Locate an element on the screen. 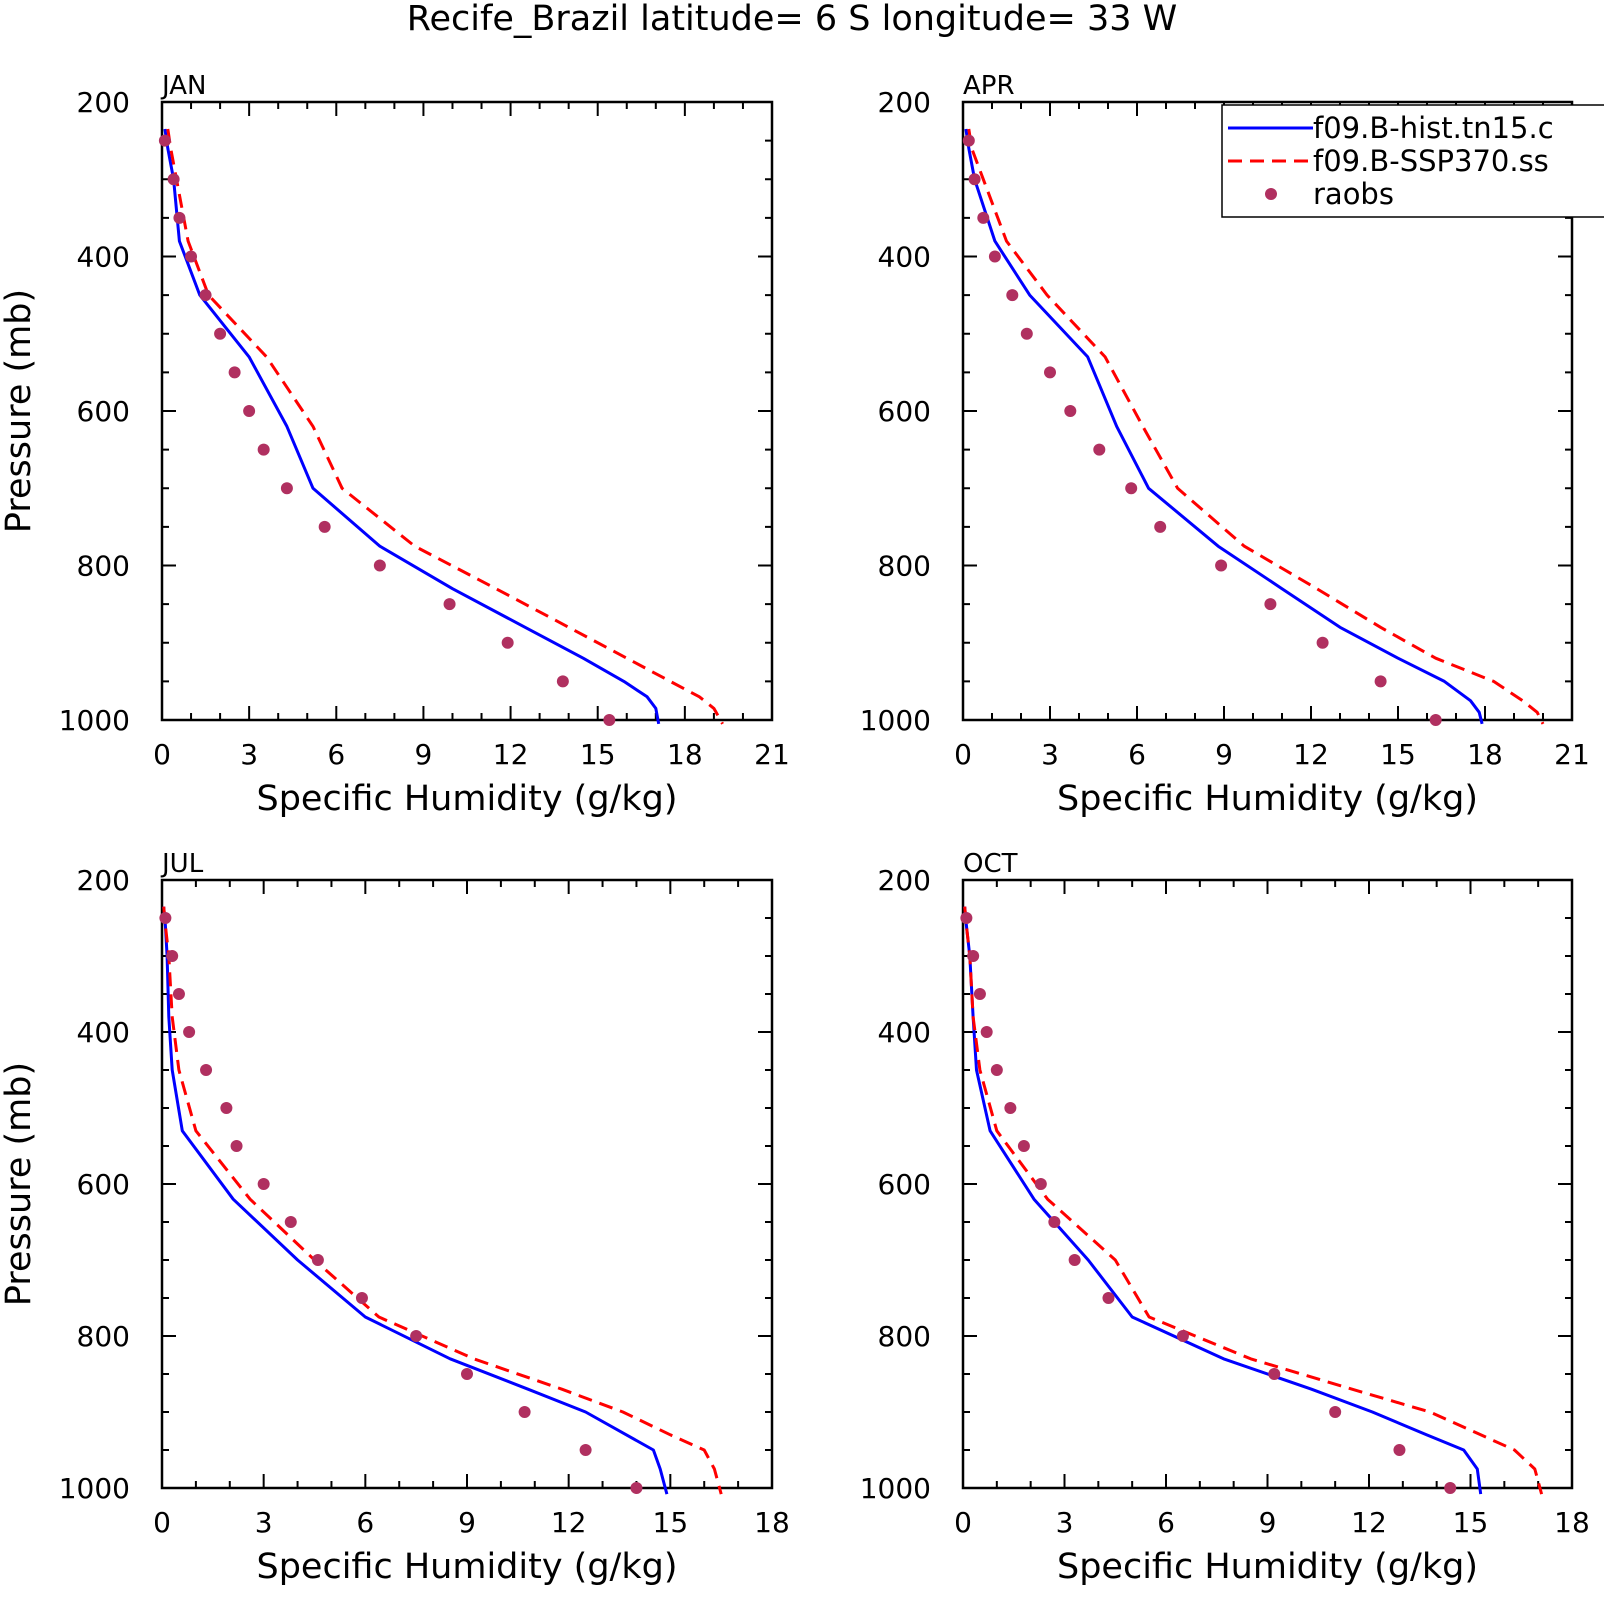 Image resolution: width=1604 pixels, height=1607 pixels. plot-frame-oct is located at coordinates (1267, 1184).